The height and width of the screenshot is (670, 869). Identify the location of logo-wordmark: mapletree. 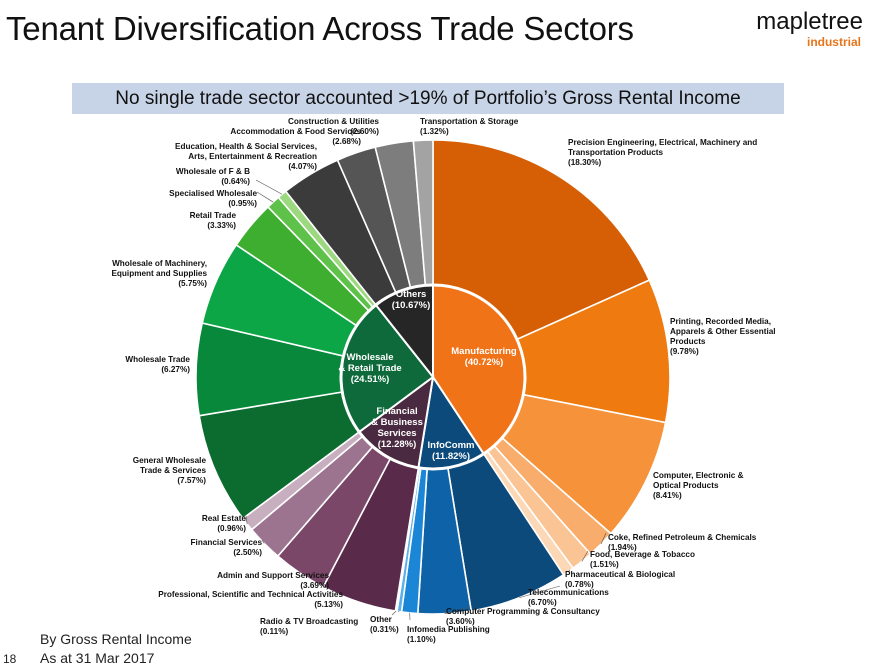
(809, 21).